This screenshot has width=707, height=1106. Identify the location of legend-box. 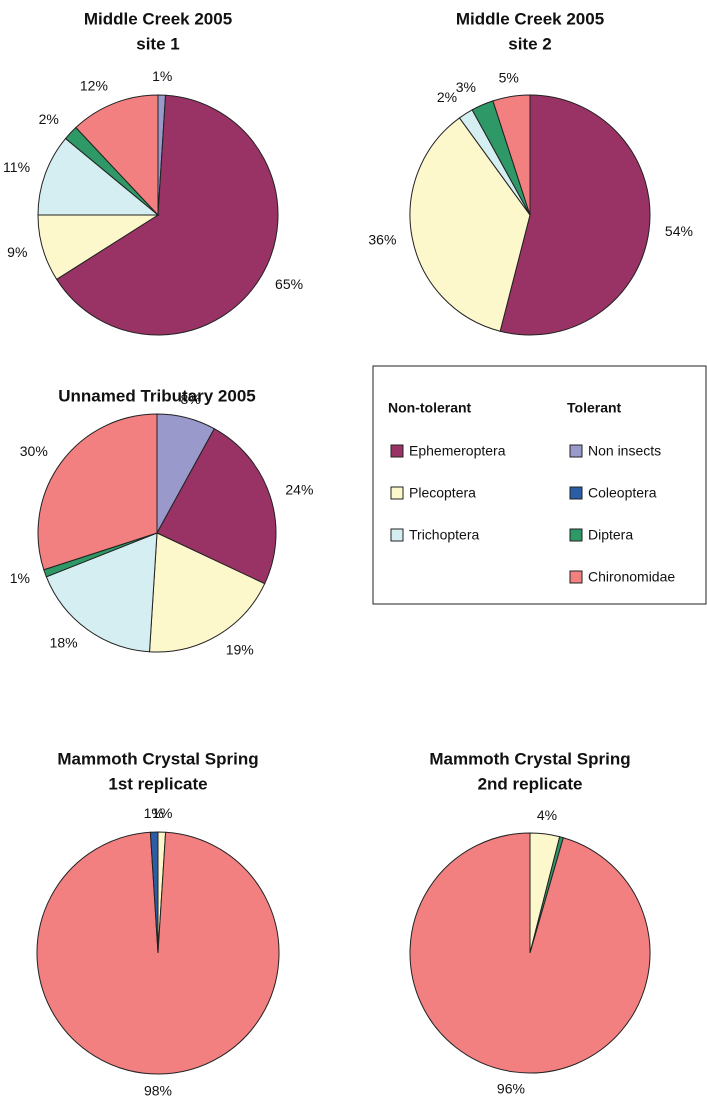
(539, 485).